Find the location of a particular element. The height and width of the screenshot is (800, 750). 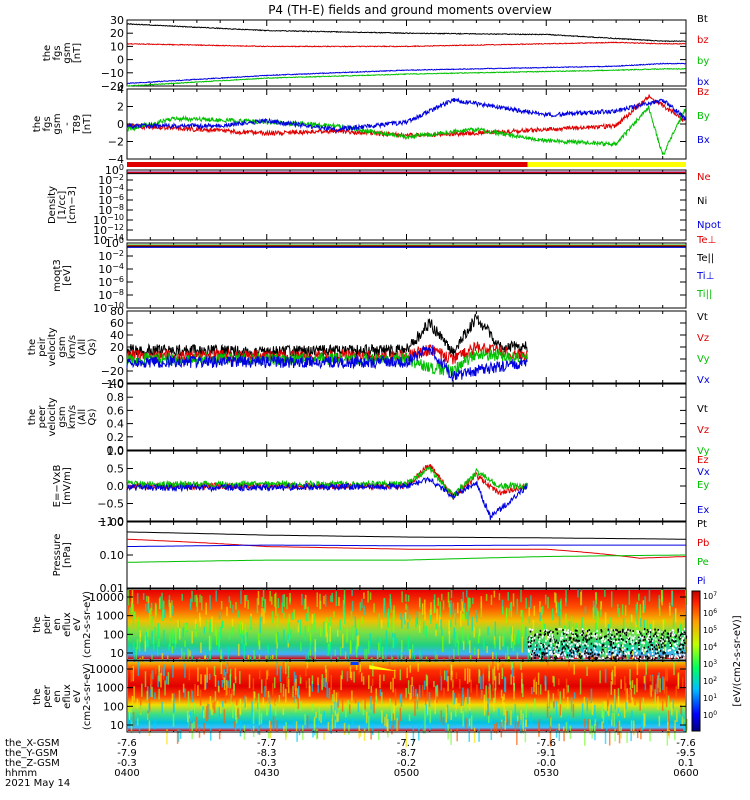

footer-date: 2021 May 14 is located at coordinates (37, 783).